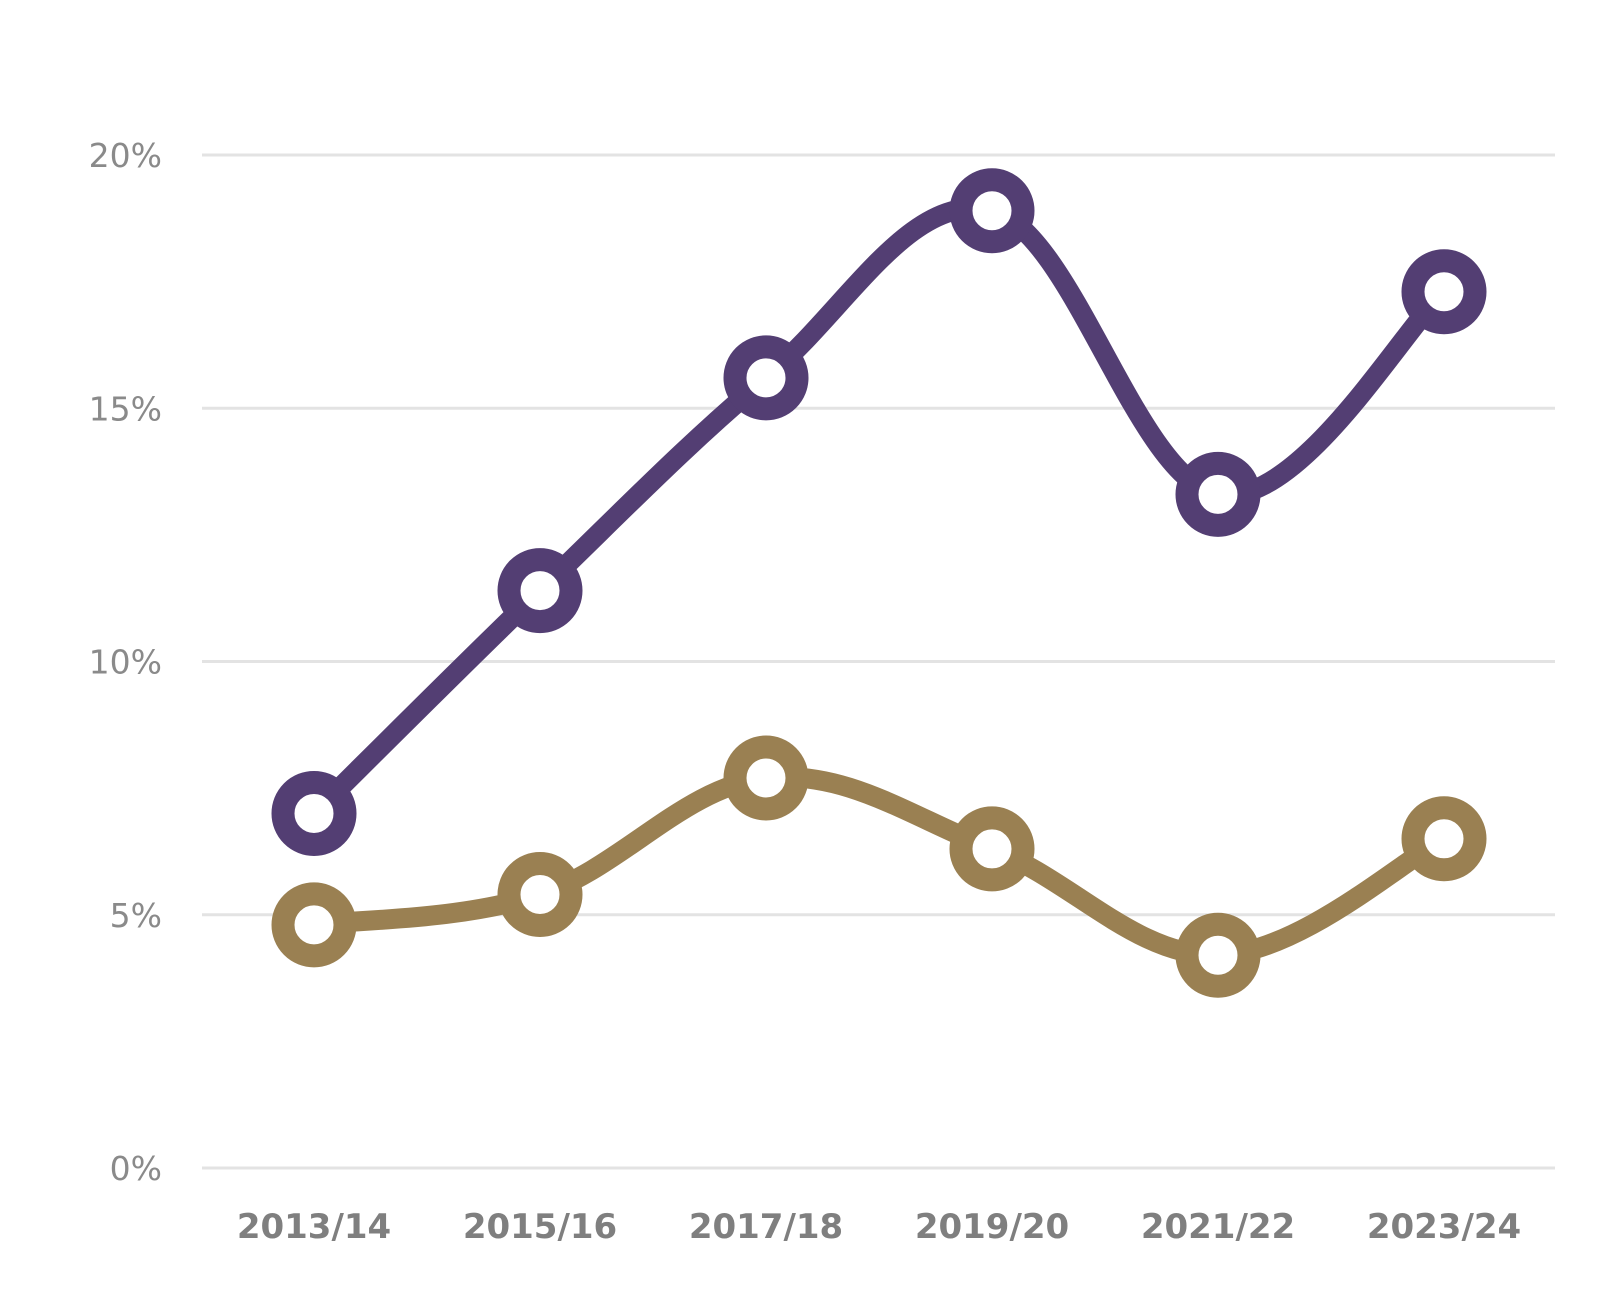 The width and height of the screenshot is (1605, 1316). What do you see at coordinates (125, 155) in the screenshot?
I see `y-tick-label: 20%` at bounding box center [125, 155].